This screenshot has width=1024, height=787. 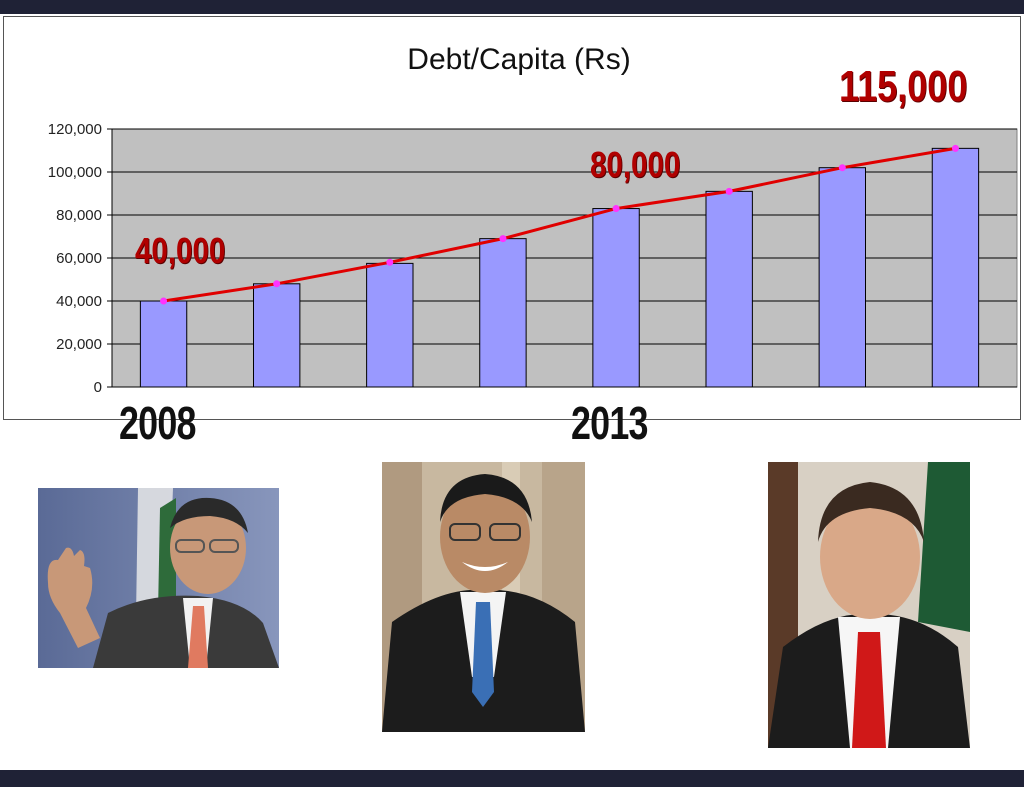 I want to click on y-tick-label: 20,000, so click(x=79, y=344).